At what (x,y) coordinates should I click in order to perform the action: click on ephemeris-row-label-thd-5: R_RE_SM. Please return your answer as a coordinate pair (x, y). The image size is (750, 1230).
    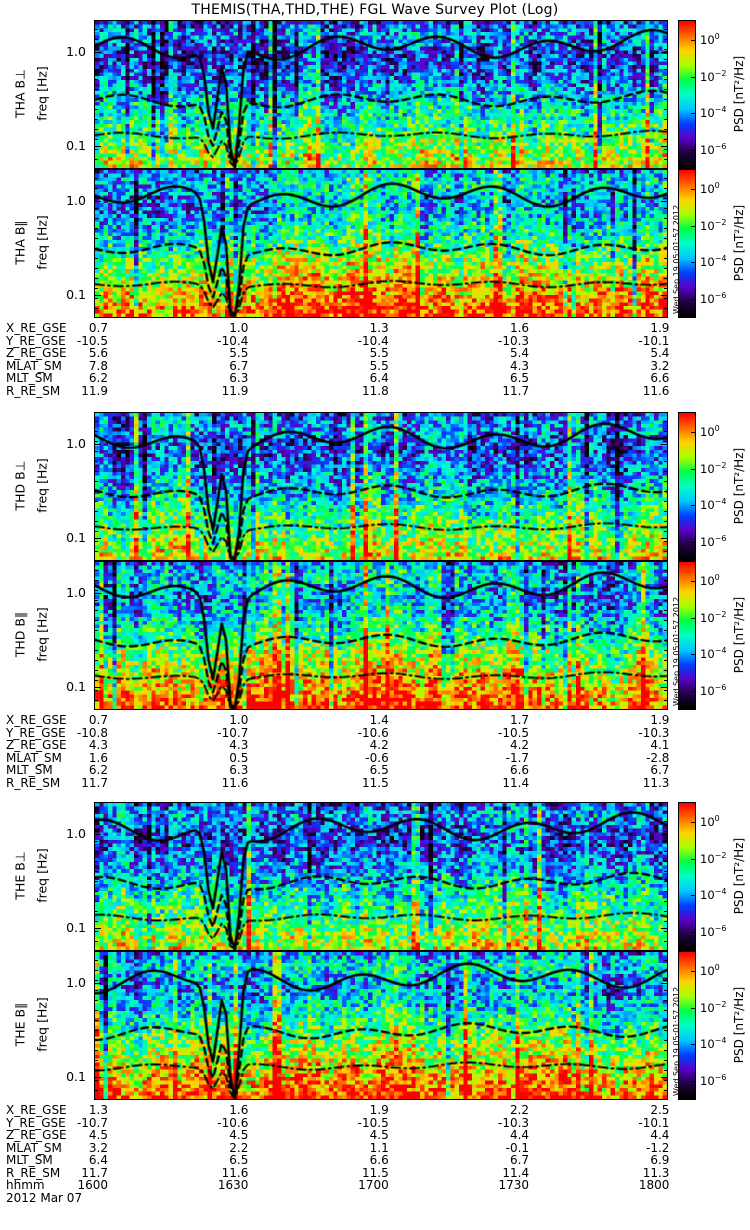
    Looking at the image, I should click on (33, 782).